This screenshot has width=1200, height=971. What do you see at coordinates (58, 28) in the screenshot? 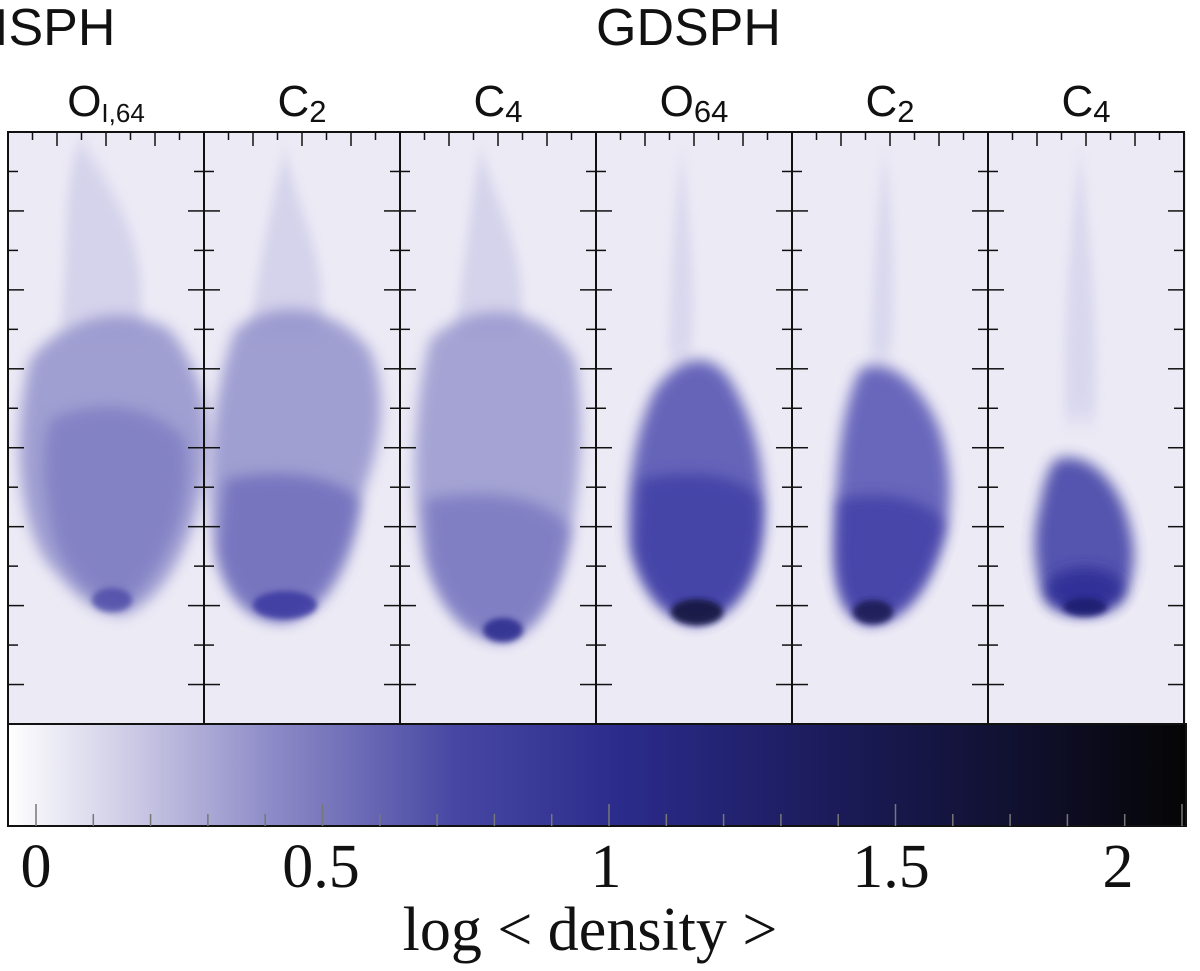
I see `group-title-isph: ISPH` at bounding box center [58, 28].